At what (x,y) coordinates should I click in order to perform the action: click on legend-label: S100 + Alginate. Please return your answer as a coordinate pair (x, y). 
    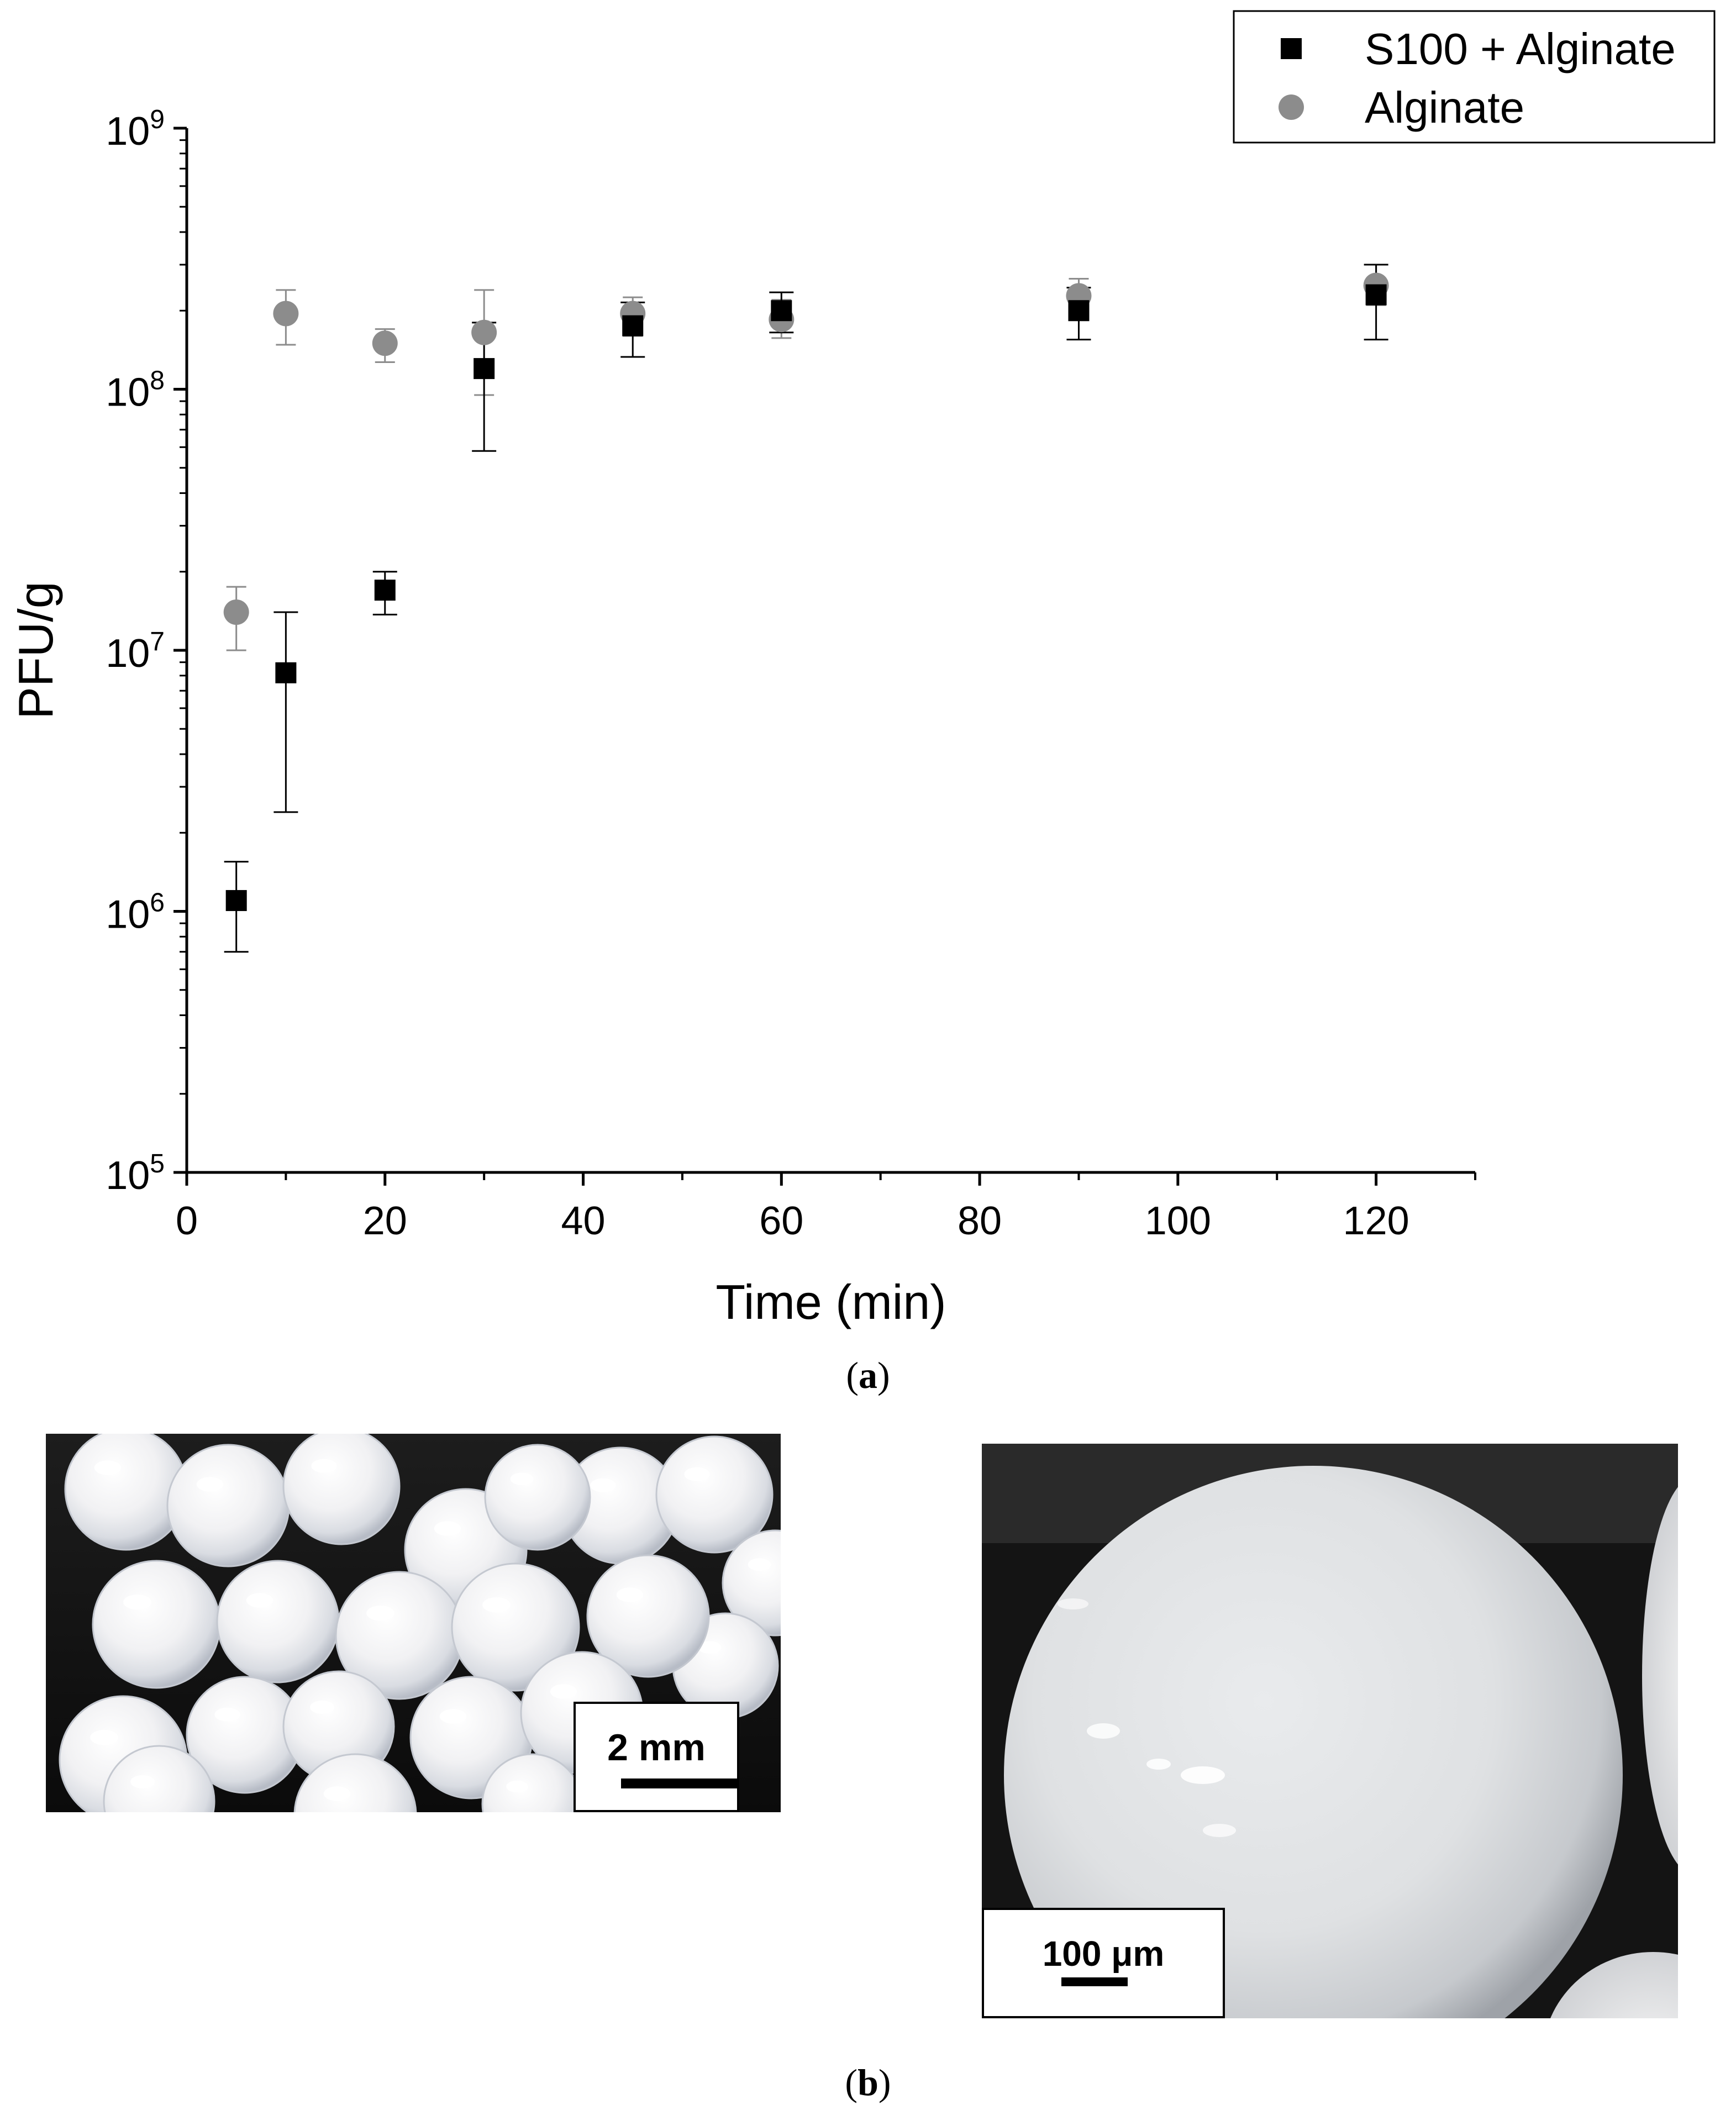
    Looking at the image, I should click on (1520, 48).